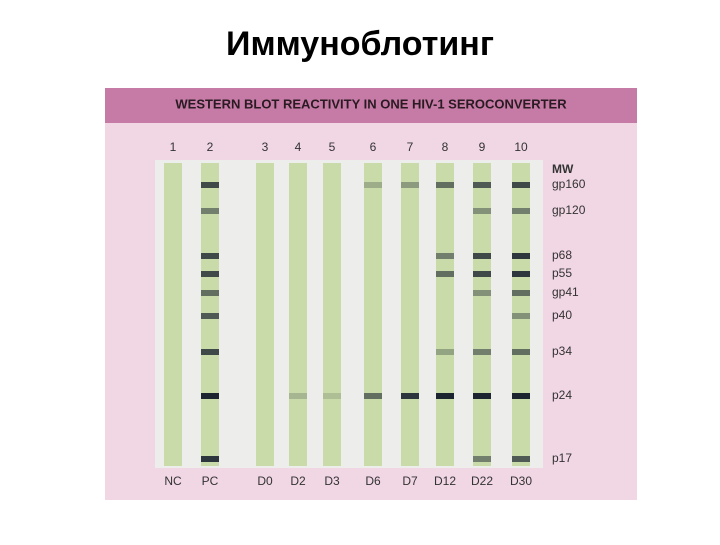  What do you see at coordinates (521, 481) in the screenshot?
I see `lane-label: D30` at bounding box center [521, 481].